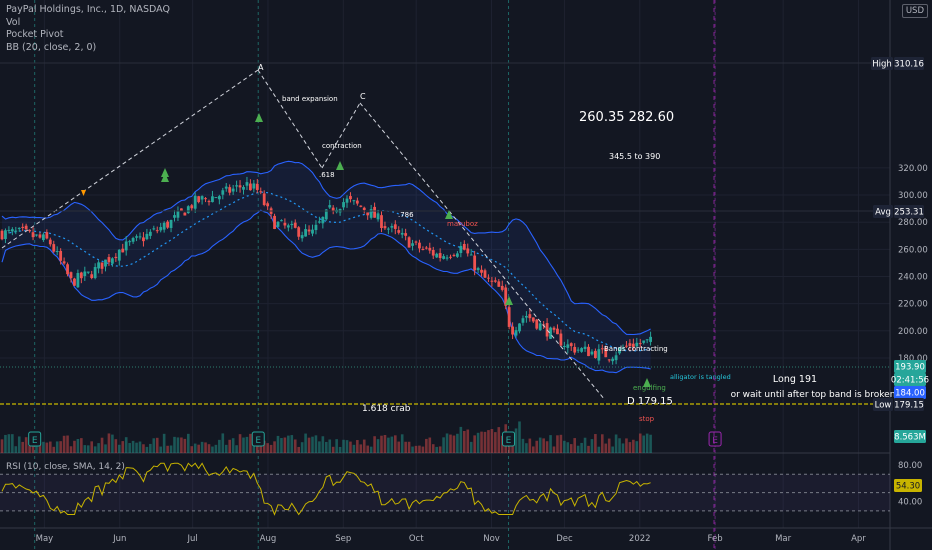  What do you see at coordinates (636, 349) in the screenshot?
I see `bands-contracting-label: Bands contracting` at bounding box center [636, 349].